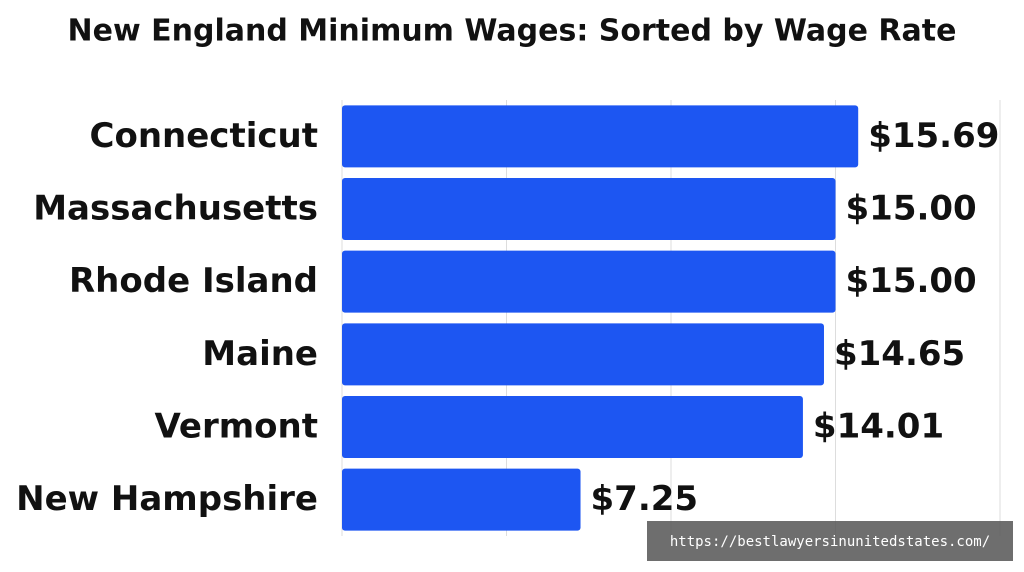  What do you see at coordinates (645, 499) in the screenshot?
I see `value-label: $7.25` at bounding box center [645, 499].